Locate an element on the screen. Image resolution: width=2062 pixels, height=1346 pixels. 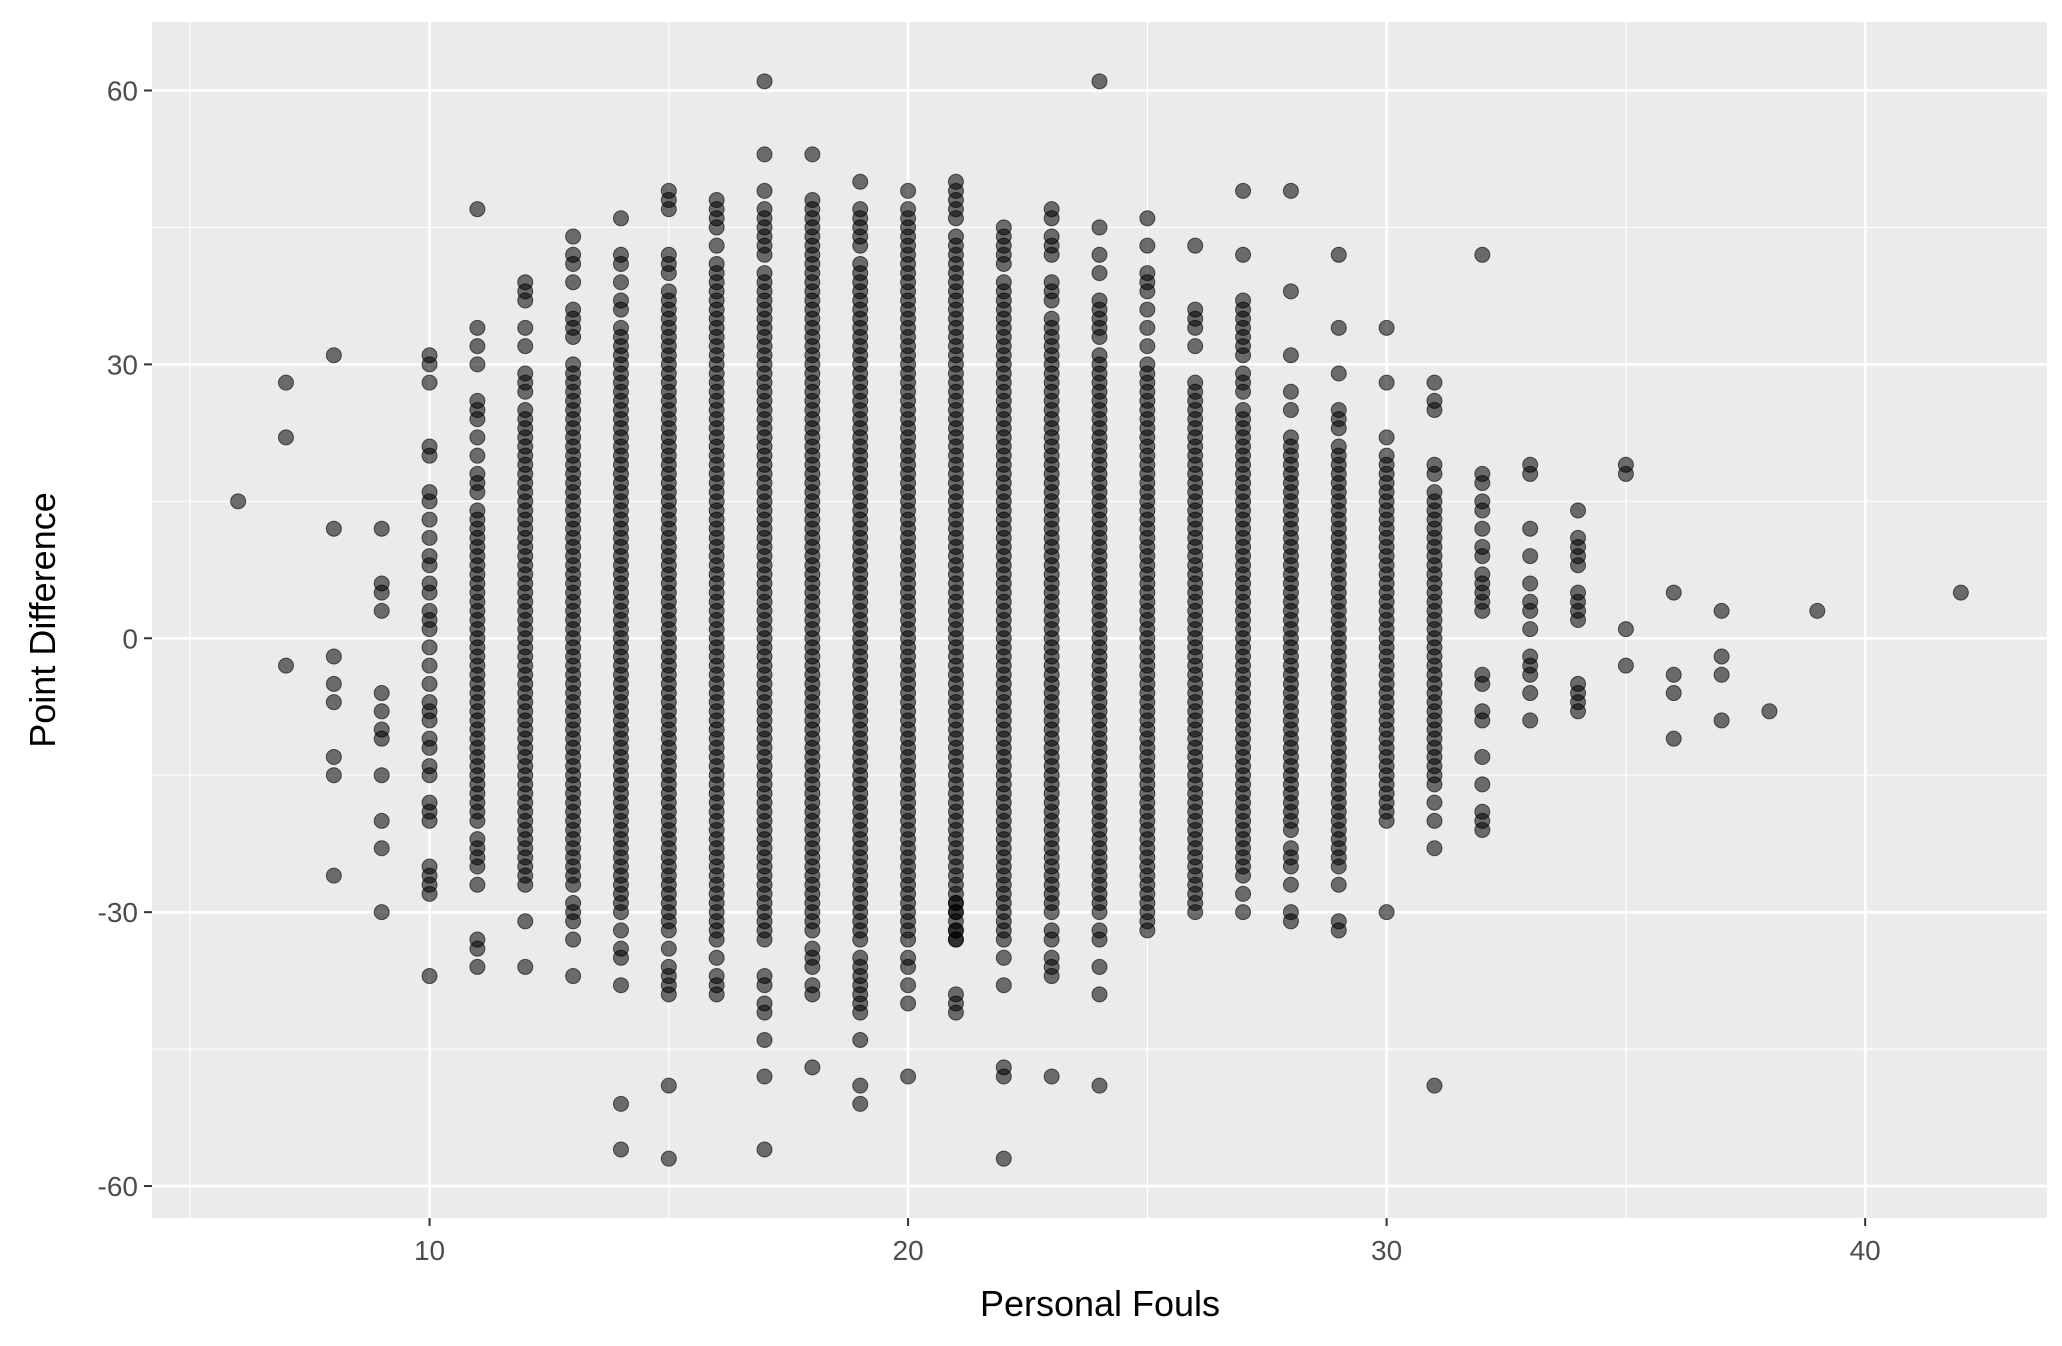
y-tick-label: 30 is located at coordinates (122, 364).